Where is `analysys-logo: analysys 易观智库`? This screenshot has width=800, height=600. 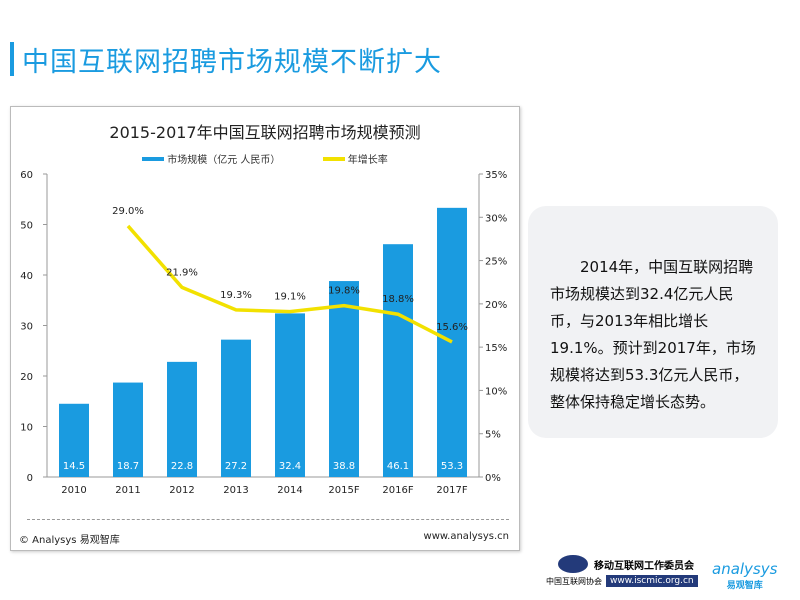
analysys-logo: analysys 易观智库 is located at coordinates (744, 575).